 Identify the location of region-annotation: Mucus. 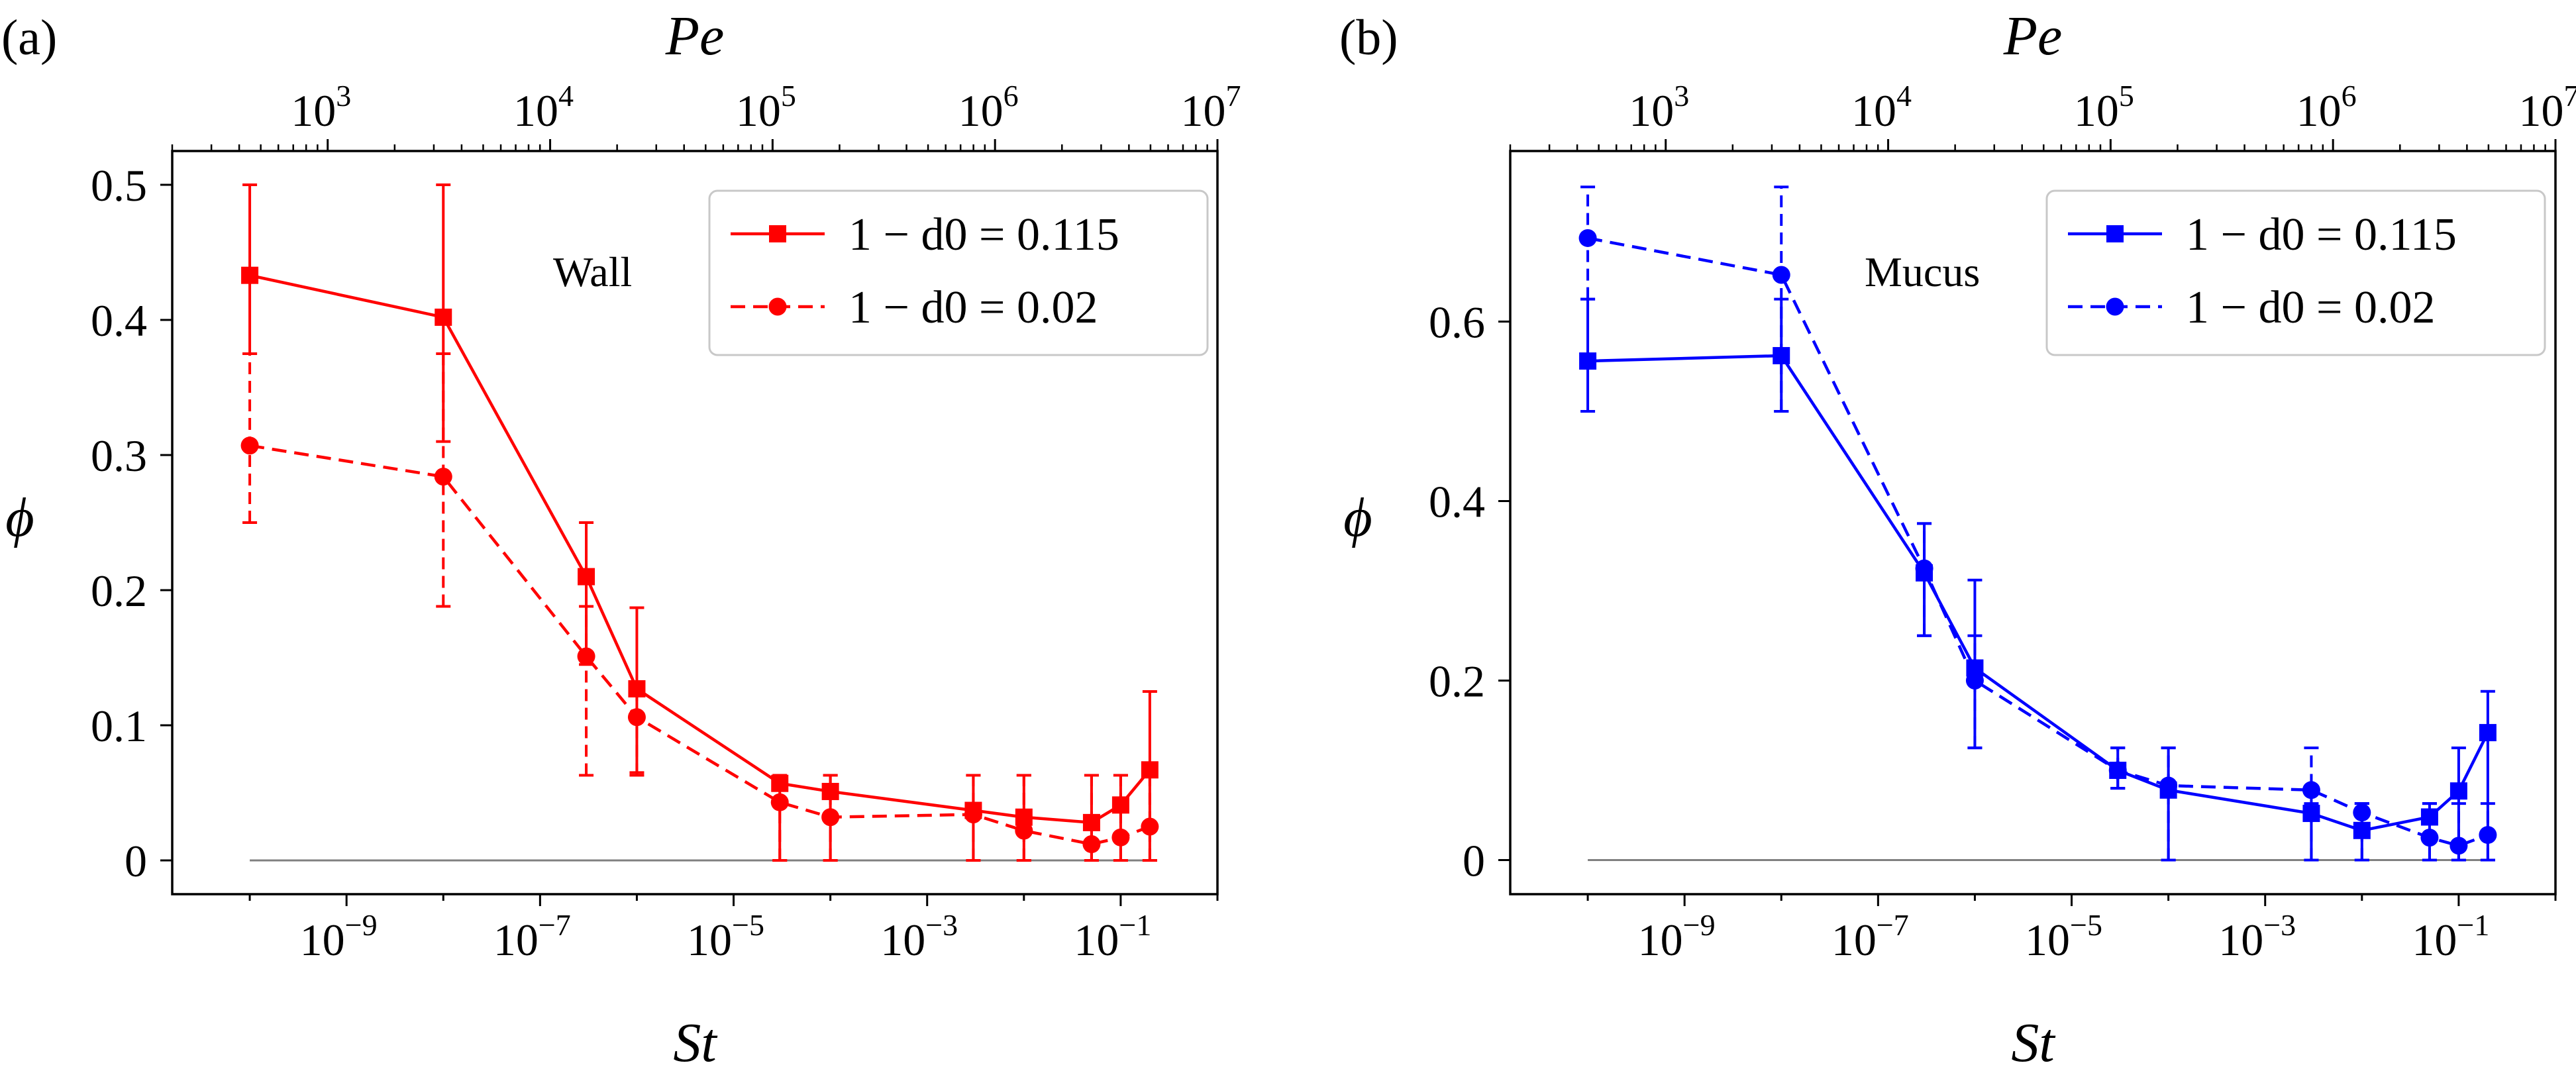
(1922, 271).